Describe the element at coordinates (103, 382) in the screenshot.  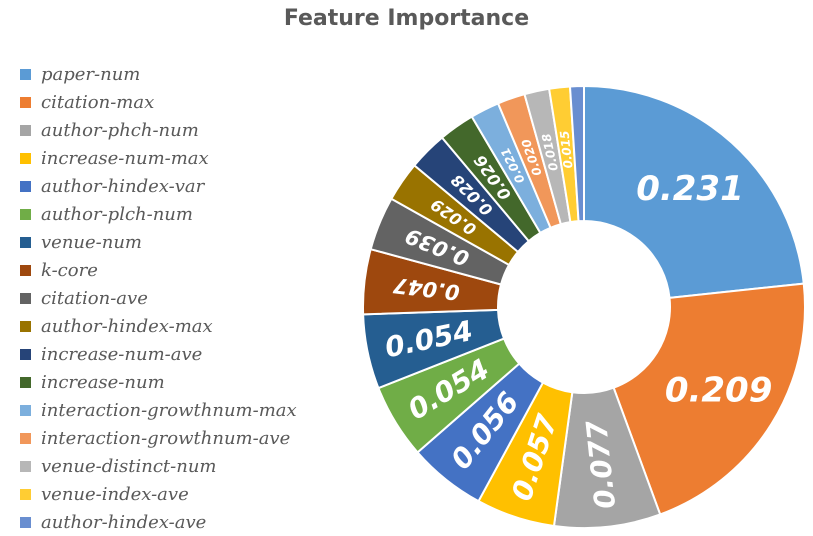
I see `legend-label: increase-num` at that location.